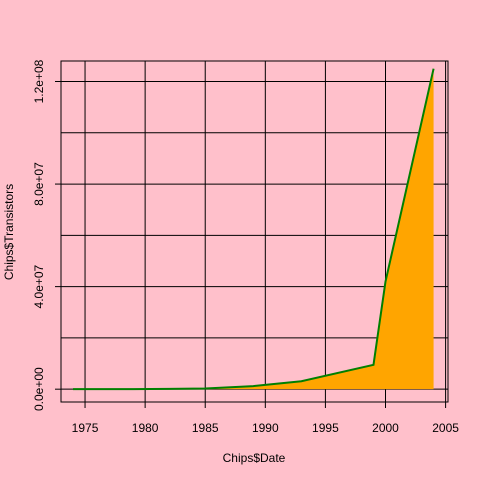  I want to click on x-tick-label: 2005, so click(445, 428).